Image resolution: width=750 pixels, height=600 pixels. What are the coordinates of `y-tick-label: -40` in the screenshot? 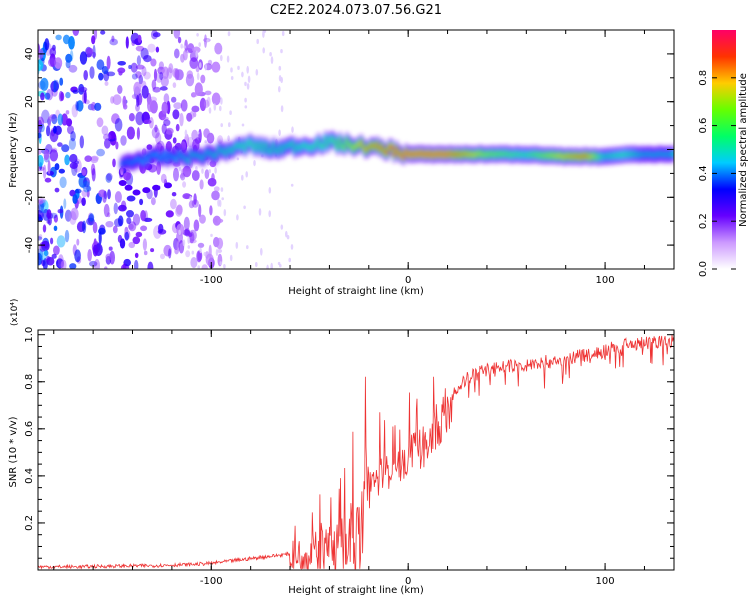 It's located at (29, 245).